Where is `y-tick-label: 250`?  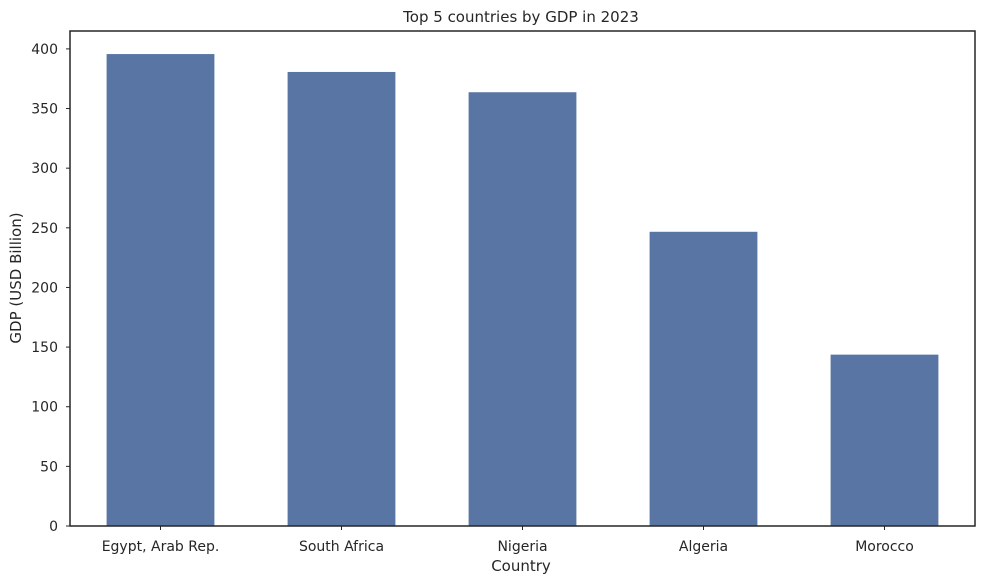
y-tick-label: 250 is located at coordinates (44, 229).